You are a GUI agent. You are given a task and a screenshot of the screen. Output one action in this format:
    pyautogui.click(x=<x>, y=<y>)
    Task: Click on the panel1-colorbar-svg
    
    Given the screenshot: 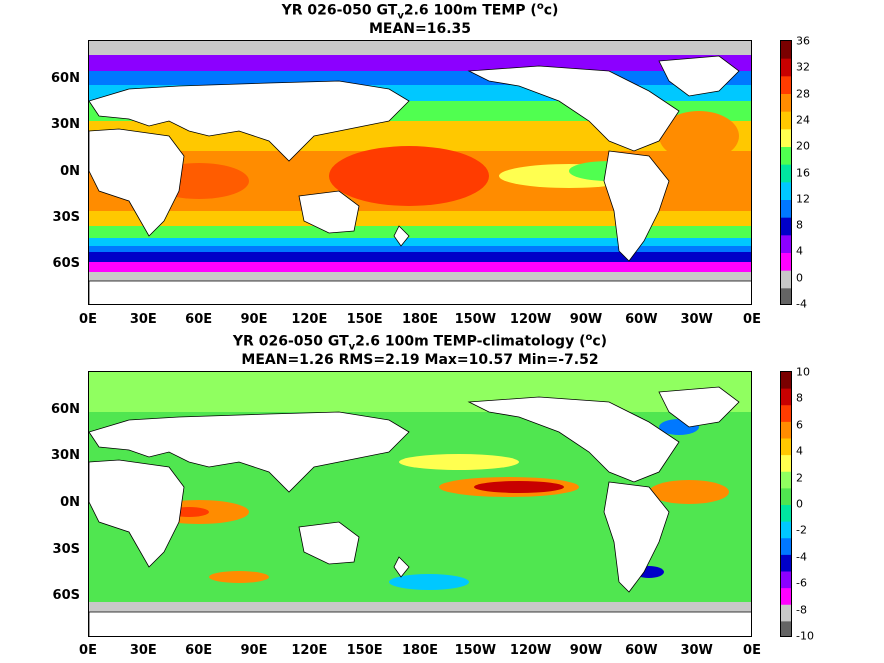 What is the action you would take?
    pyautogui.click(x=786, y=172)
    